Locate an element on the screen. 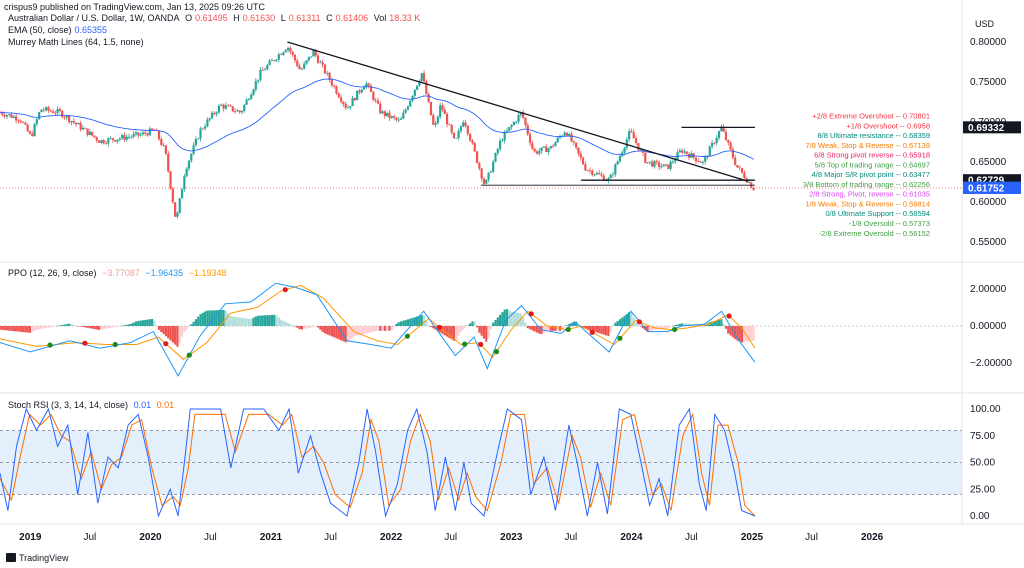 This screenshot has width=1024, height=568. stoch-k-line is located at coordinates (378, 462).